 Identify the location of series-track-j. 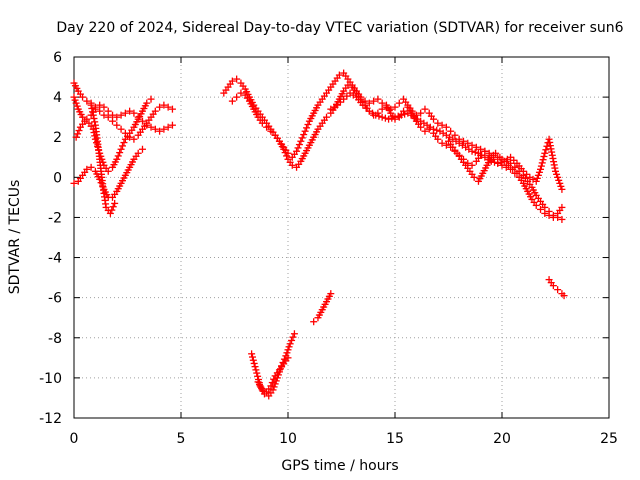
(273, 365).